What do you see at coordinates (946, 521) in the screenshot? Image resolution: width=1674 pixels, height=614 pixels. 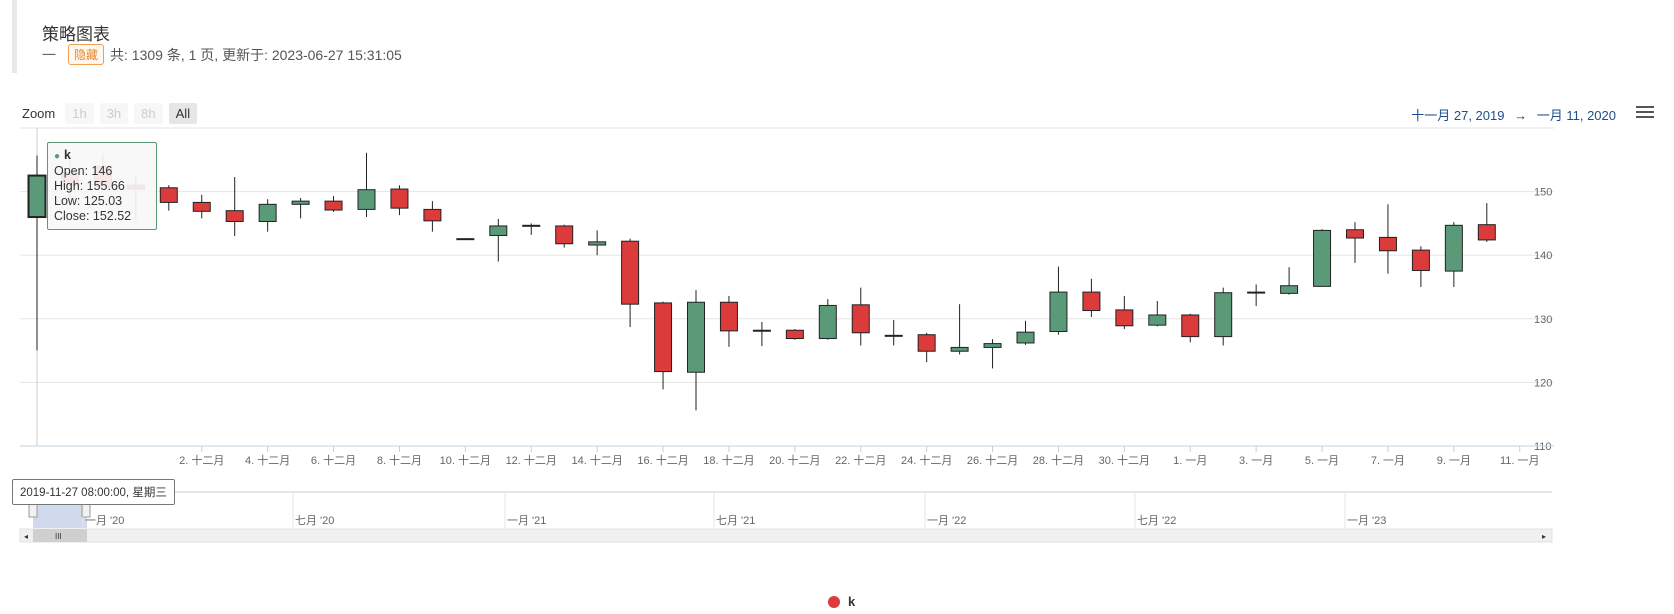 I see `navigator-label: 一月 '22` at bounding box center [946, 521].